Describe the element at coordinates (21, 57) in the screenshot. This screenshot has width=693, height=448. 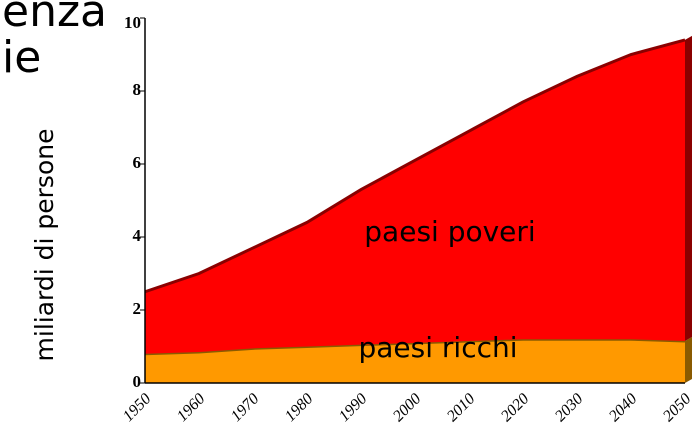
I see `chart-title: ie` at that location.